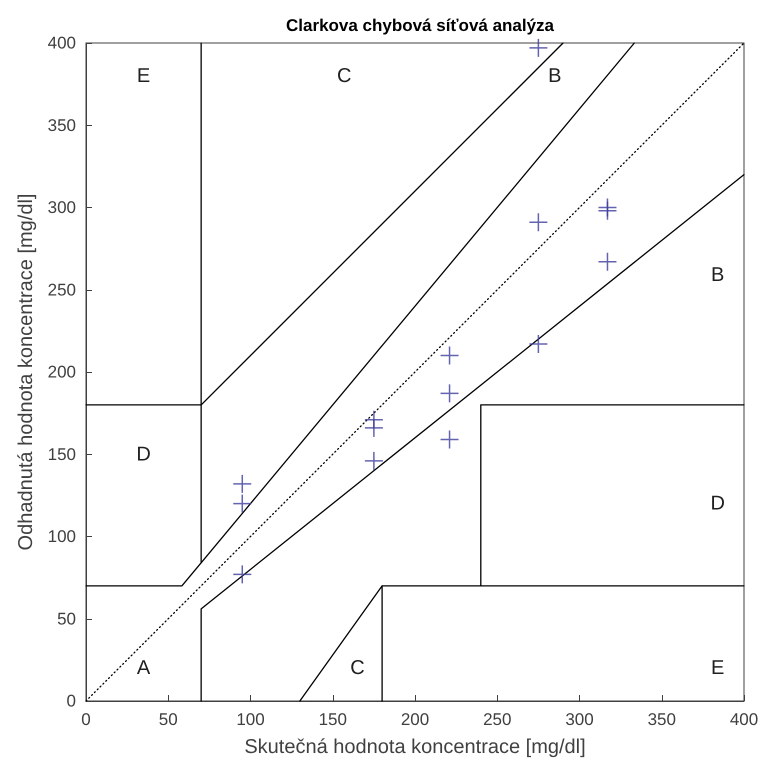  Describe the element at coordinates (86, 719) in the screenshot. I see `x-tick-label: 0` at that location.